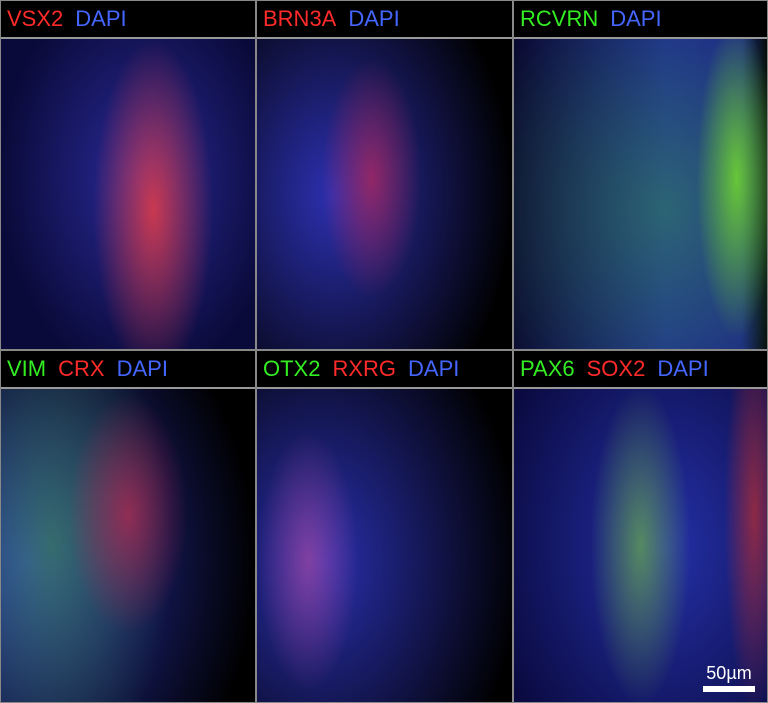 The height and width of the screenshot is (703, 768). I want to click on panel-label: PAX6 SOX2 DAPI, so click(640, 370).